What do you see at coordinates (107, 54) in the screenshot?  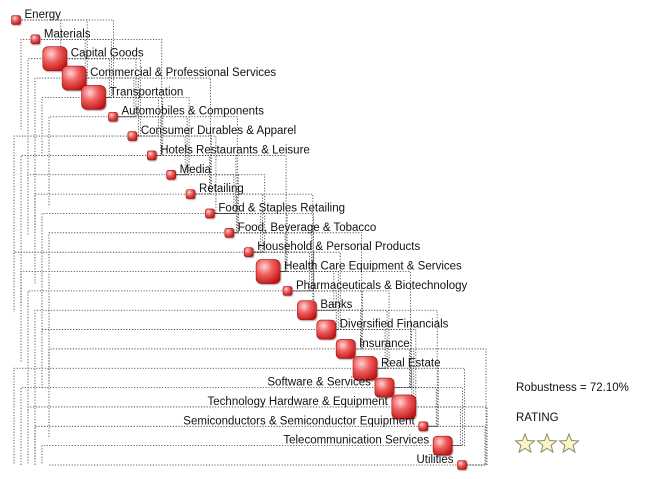 I see `node-label: Capital Goods` at bounding box center [107, 54].